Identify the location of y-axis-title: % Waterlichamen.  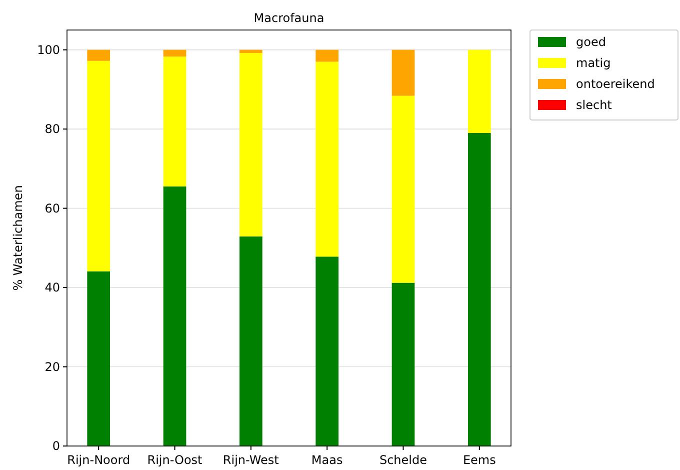
(18, 238).